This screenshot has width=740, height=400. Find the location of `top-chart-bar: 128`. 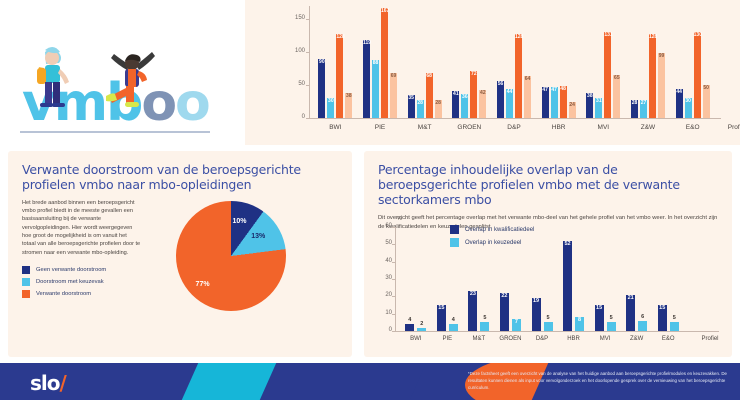

top-chart-bar: 128 is located at coordinates (653, 75).